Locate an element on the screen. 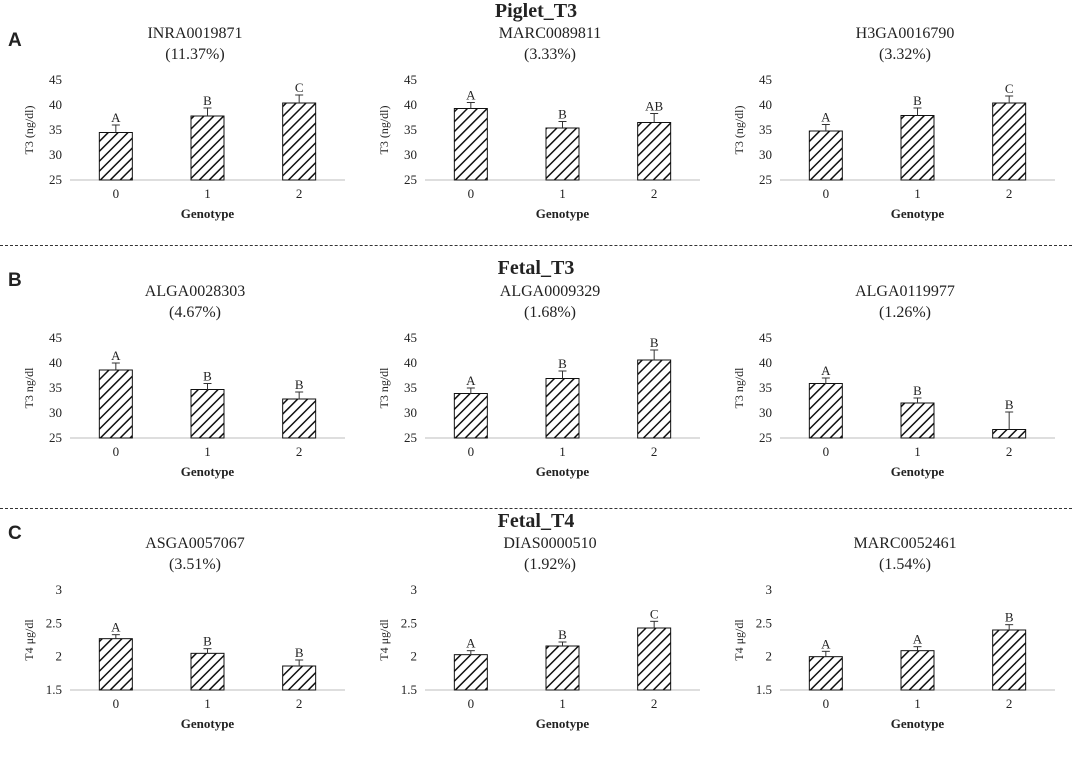 This screenshot has height=762, width=1072. significance-letter: AB is located at coordinates (654, 106).